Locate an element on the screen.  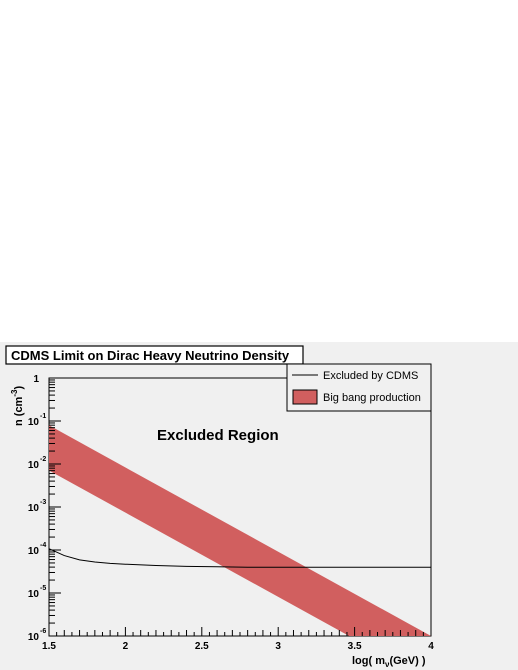
excluded-region-label: Excluded Region is located at coordinates (218, 435).